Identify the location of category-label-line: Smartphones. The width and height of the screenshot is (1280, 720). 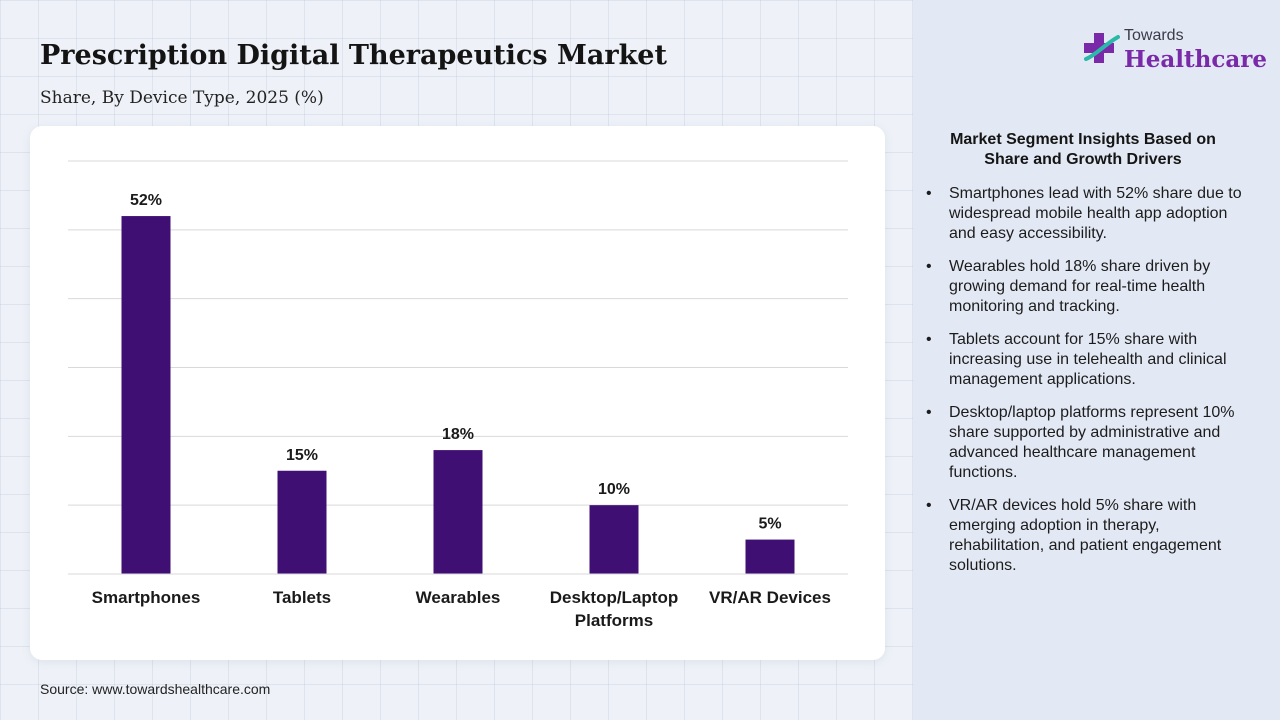
(146, 597).